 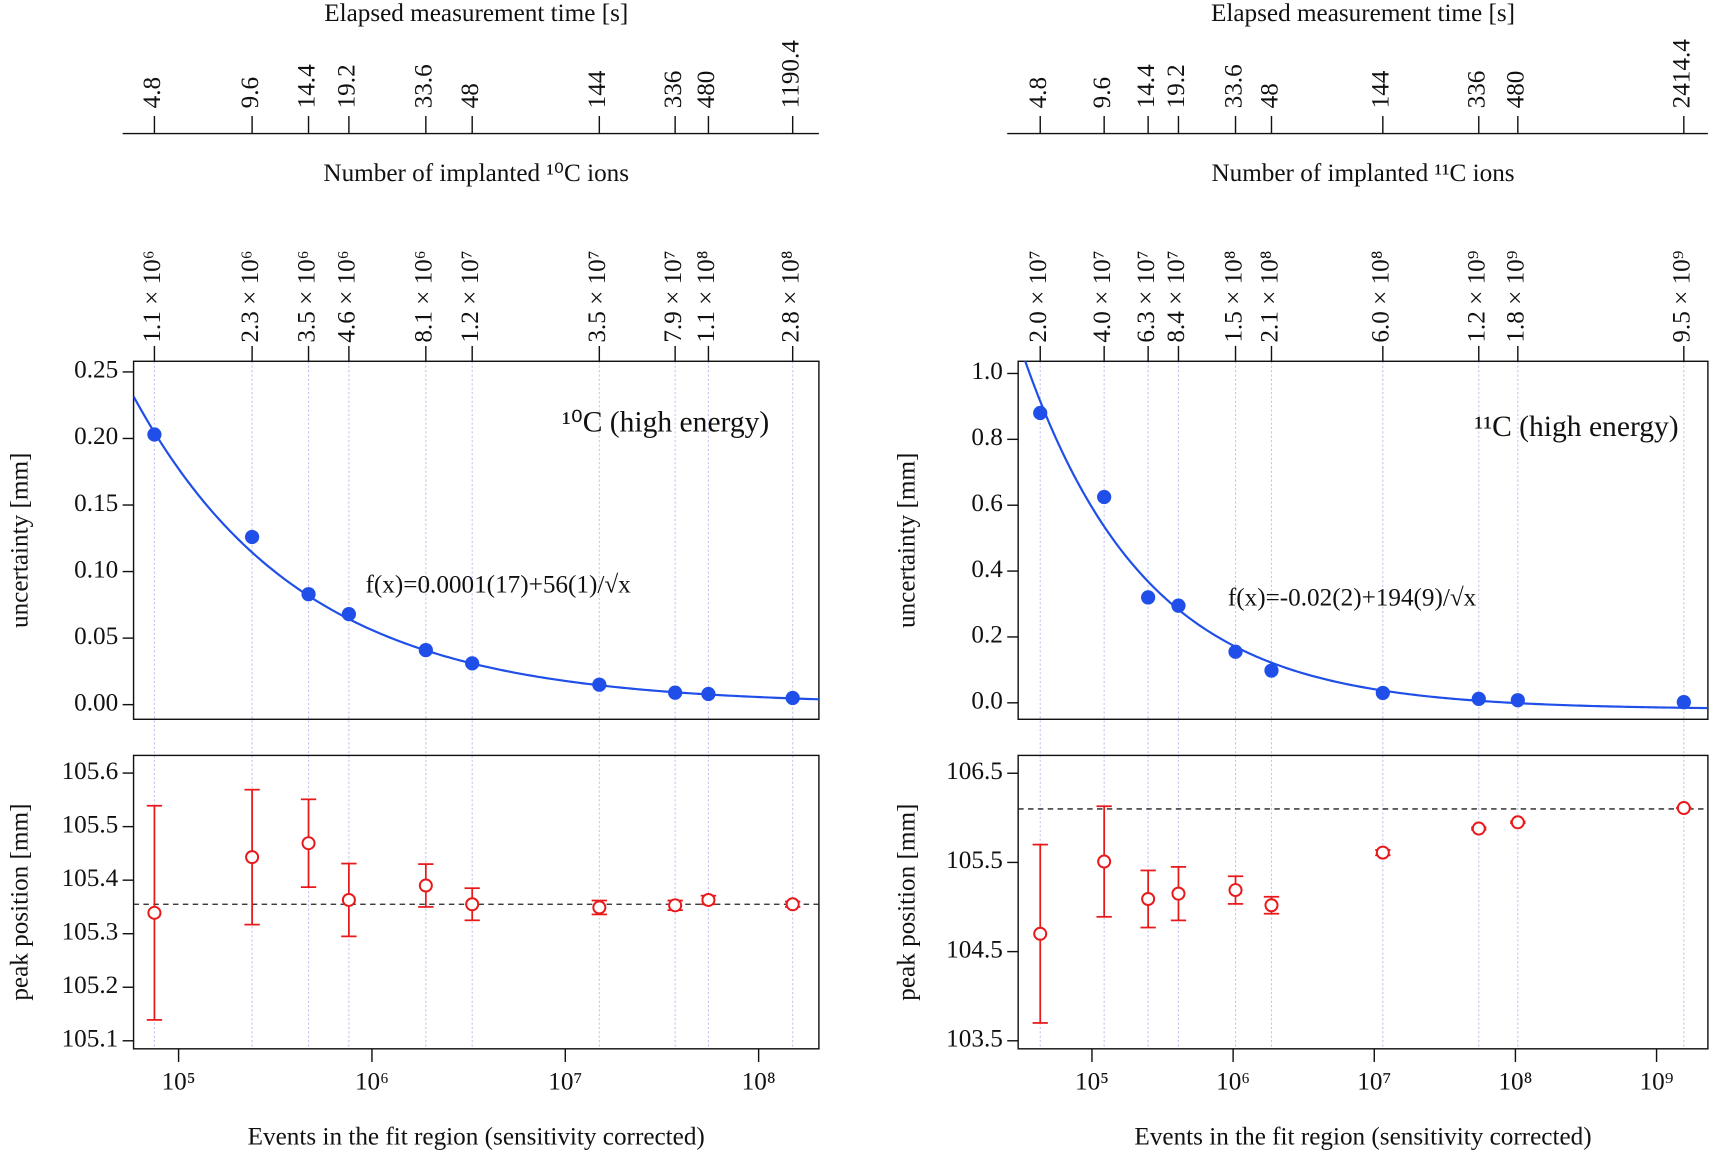 I want to click on annotation: ¹⁰C (high energy), so click(x=665, y=423).